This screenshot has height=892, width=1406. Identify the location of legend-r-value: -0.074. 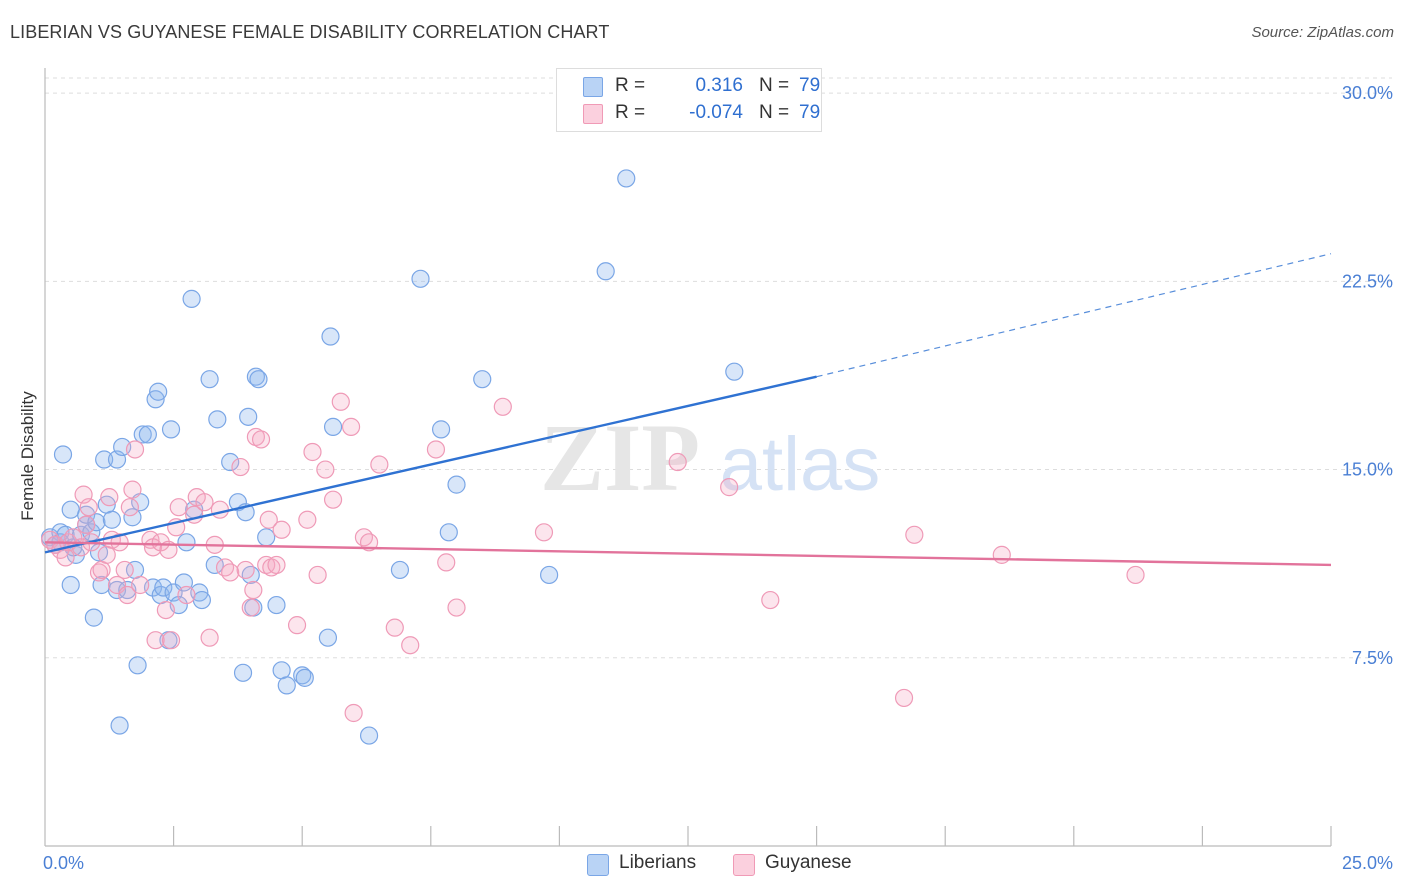
(716, 112).